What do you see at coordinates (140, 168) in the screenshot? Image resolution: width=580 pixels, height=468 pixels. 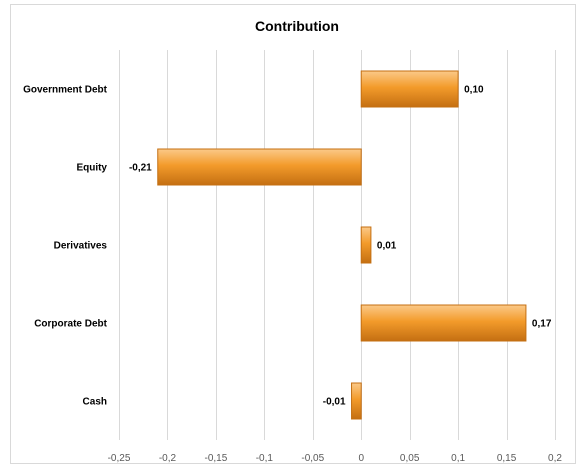 I see `data-label: -0,21` at bounding box center [140, 168].